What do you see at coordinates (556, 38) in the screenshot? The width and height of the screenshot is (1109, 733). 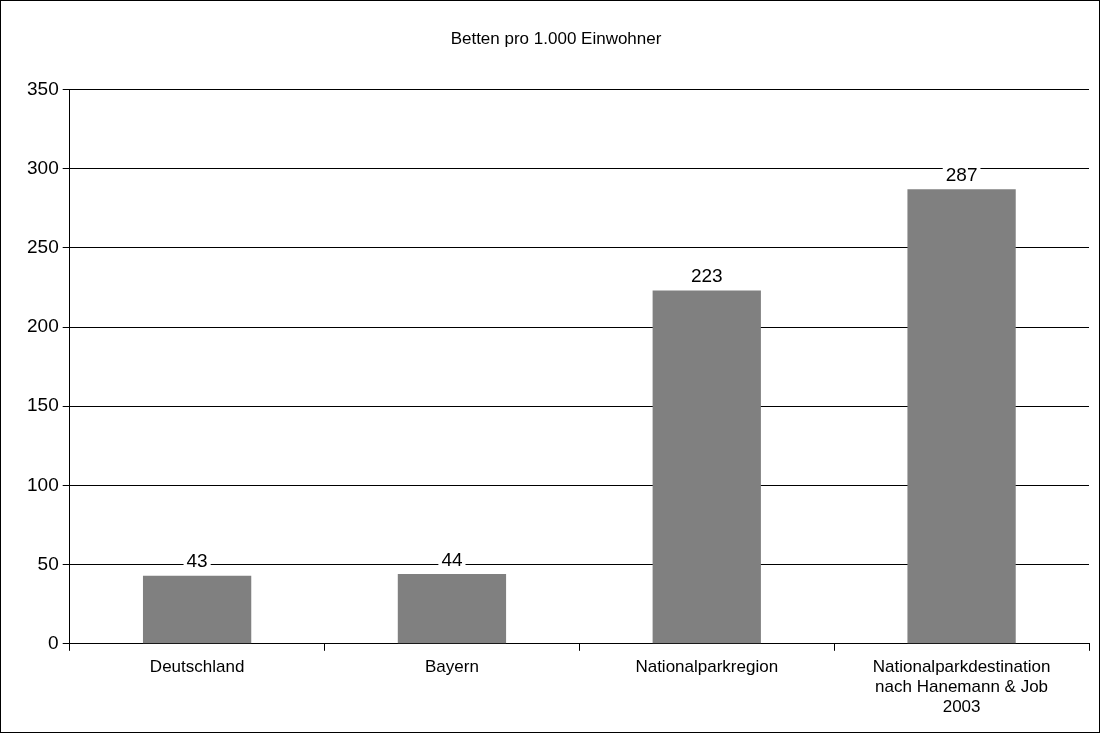 I see `chart-title: Betten pro 1.000 Einwohner` at bounding box center [556, 38].